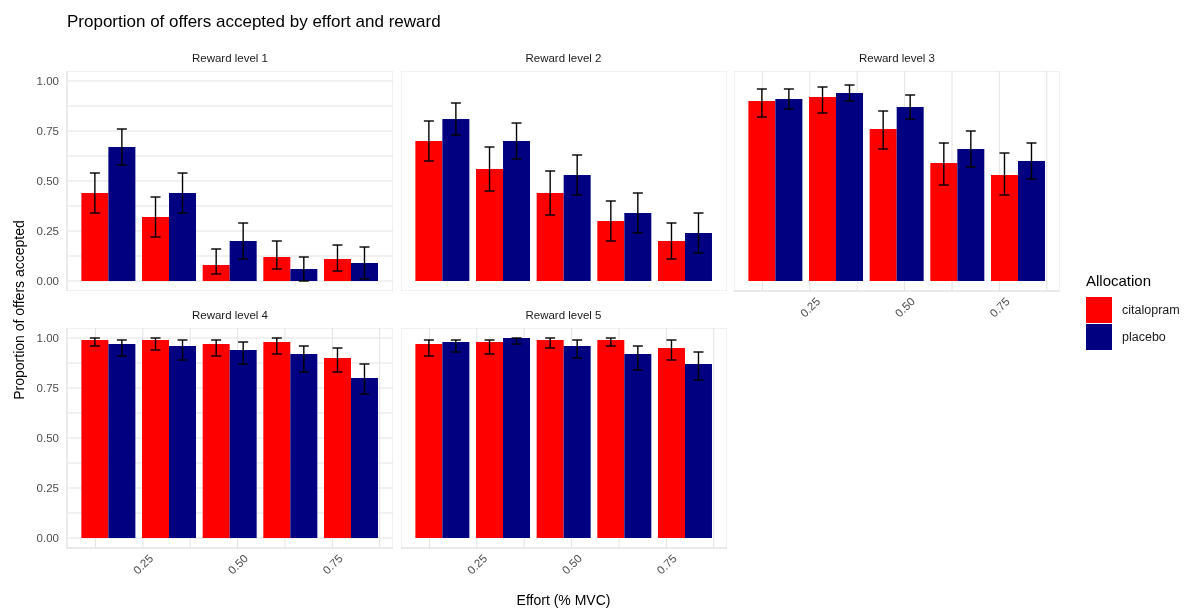  What do you see at coordinates (230, 58) in the screenshot?
I see `chart-subtitle: Reward level 1` at bounding box center [230, 58].